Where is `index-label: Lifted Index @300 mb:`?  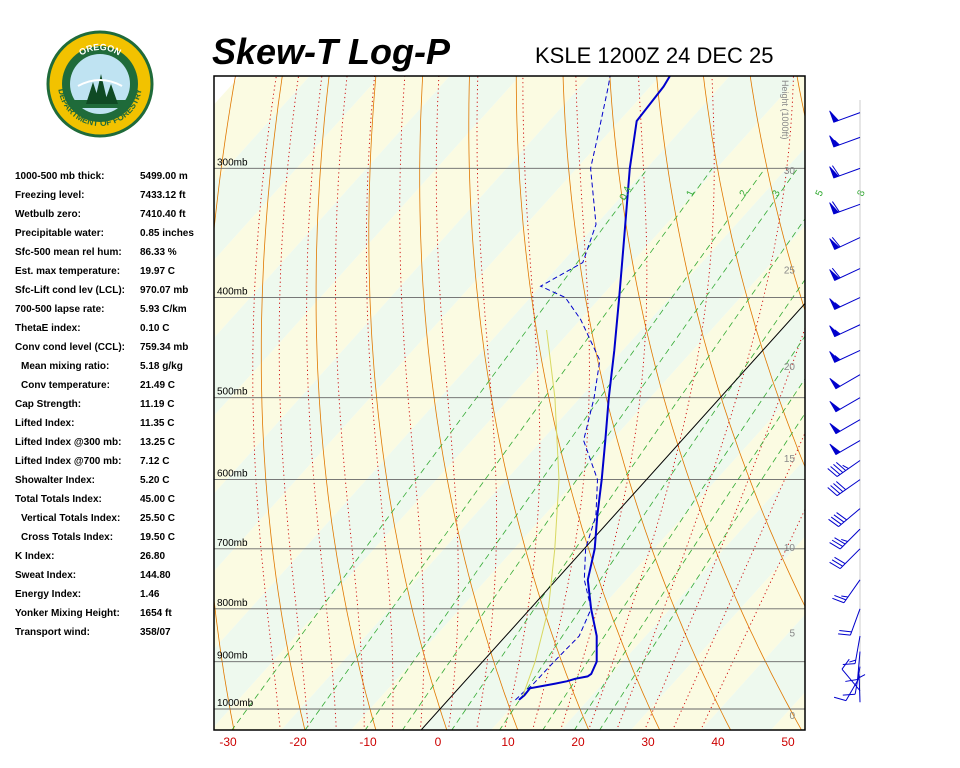
index-label: Lifted Index @300 mb: is located at coordinates (68, 442).